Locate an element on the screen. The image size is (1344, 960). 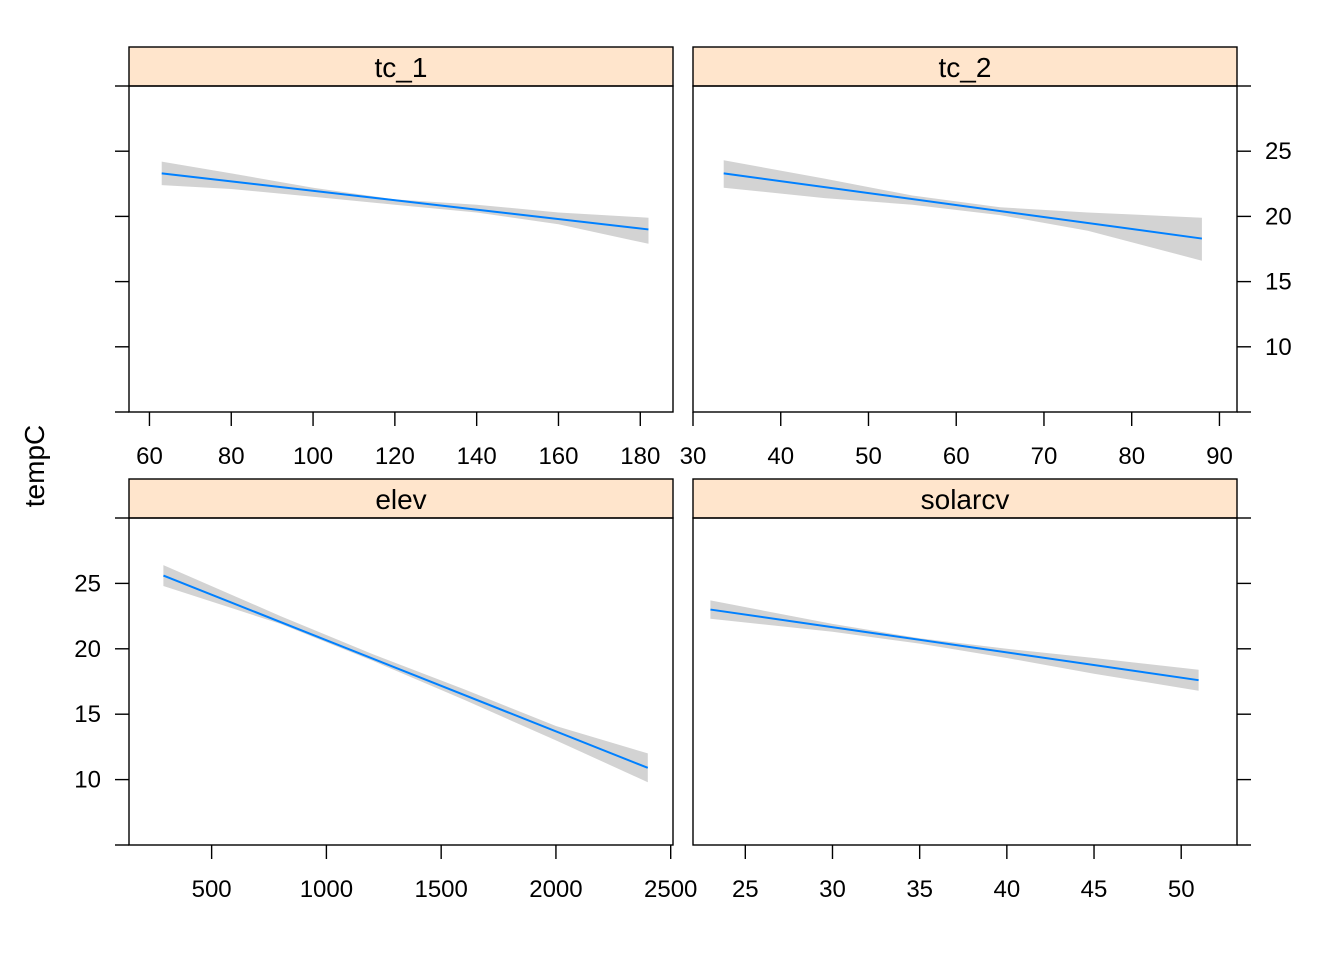
x-tick-label: 90 is located at coordinates (1219, 456).